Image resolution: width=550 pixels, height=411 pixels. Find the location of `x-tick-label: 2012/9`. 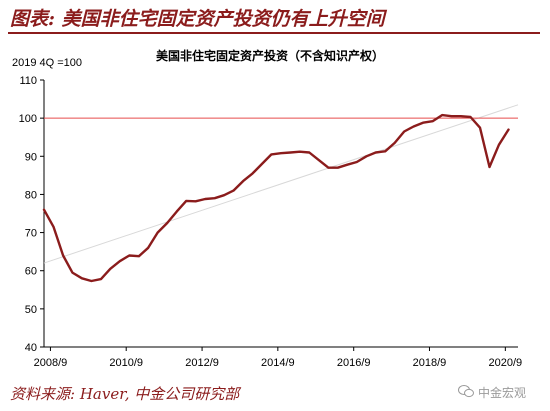

x-tick-label: 2012/9 is located at coordinates (202, 363).